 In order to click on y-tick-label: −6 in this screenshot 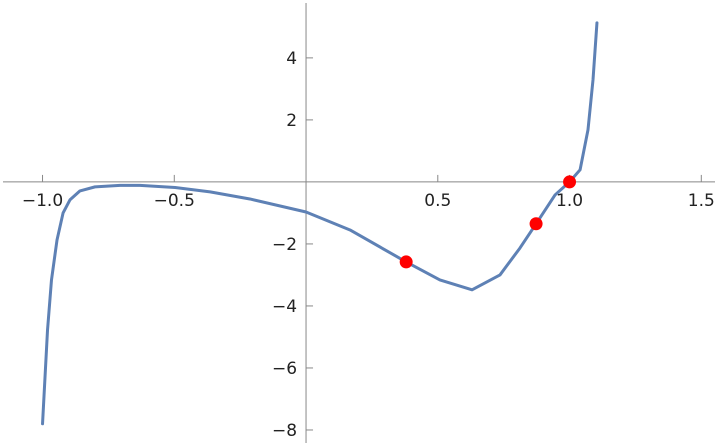, I will do `click(284, 369)`.